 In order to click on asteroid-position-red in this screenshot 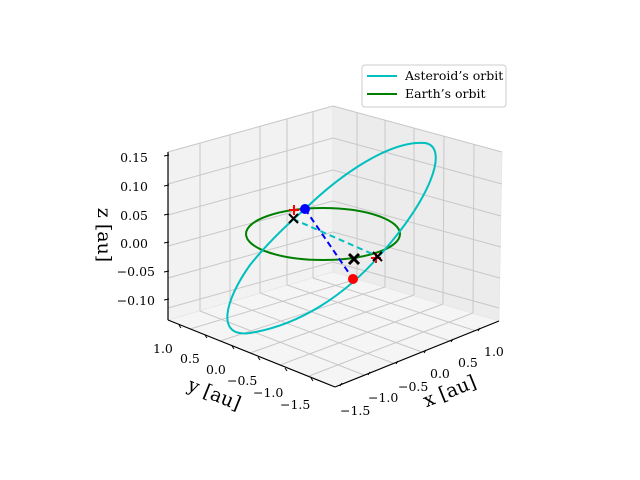, I will do `click(353, 279)`.